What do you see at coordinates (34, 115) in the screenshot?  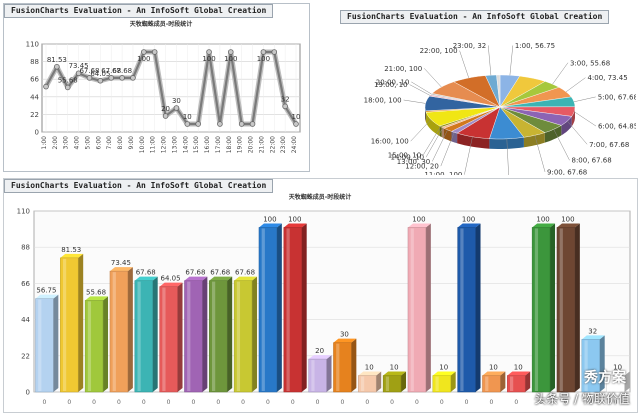 I see `line-y-tick-label: 22` at bounding box center [34, 115].